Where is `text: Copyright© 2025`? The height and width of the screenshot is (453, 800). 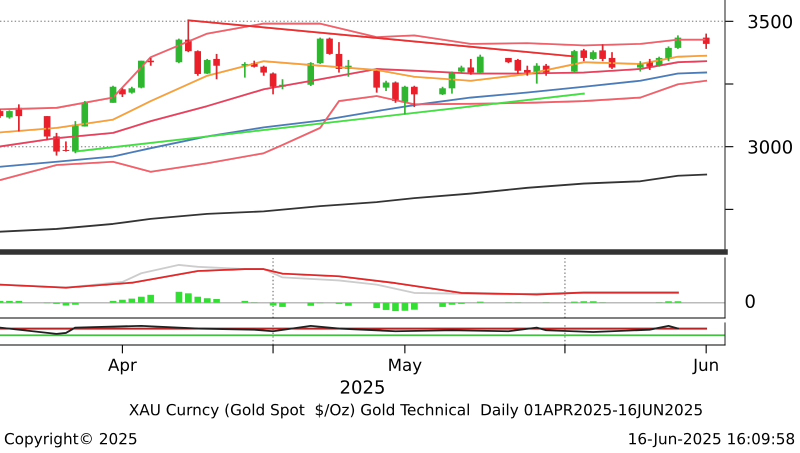
text: Copyright© 2025 is located at coordinates (70, 440).